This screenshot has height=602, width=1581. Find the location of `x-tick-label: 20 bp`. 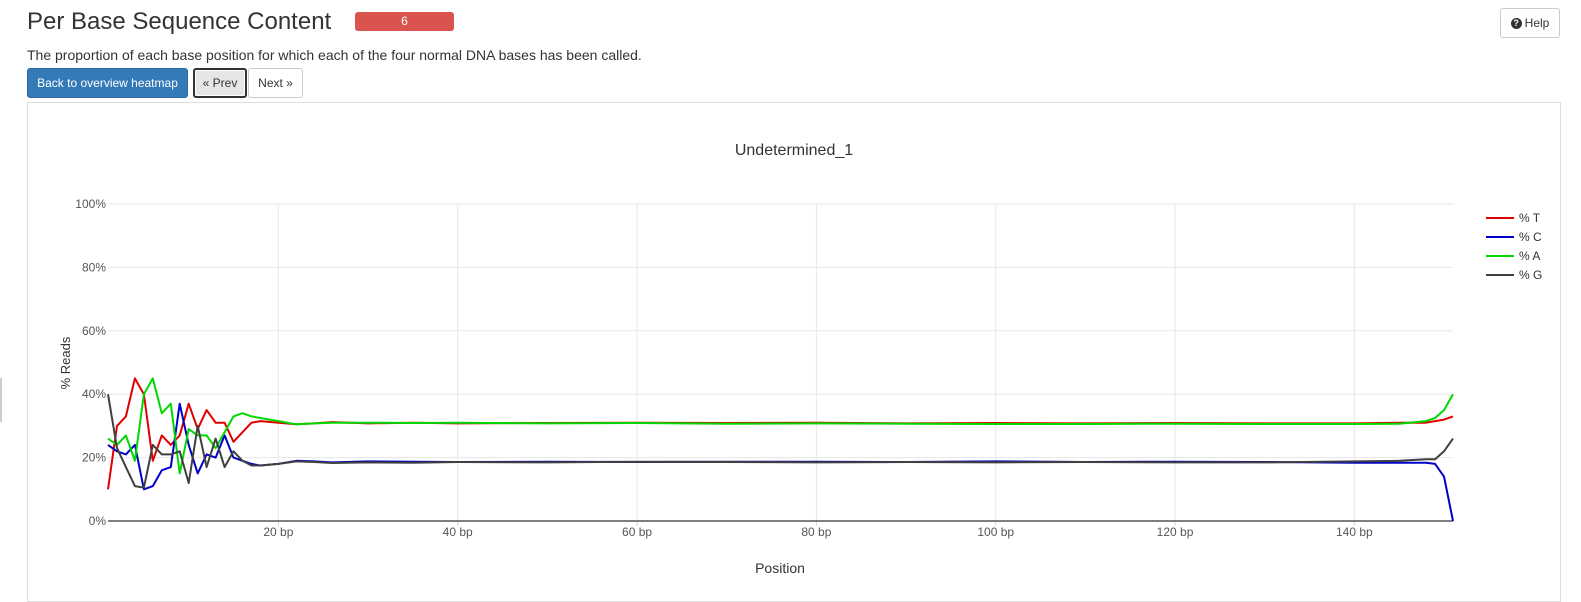

x-tick-label: 20 bp is located at coordinates (278, 532).